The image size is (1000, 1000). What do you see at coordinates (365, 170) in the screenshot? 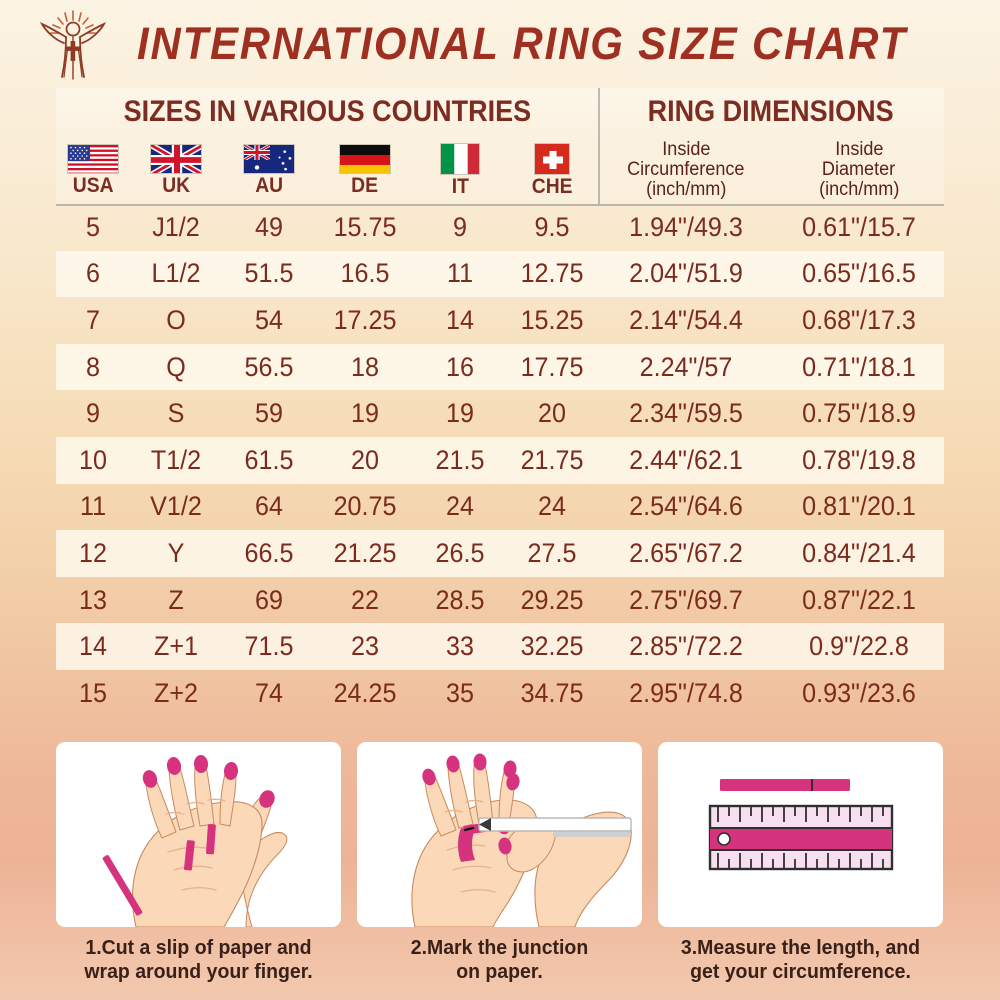
I see `column-header-de: DE` at bounding box center [365, 170].